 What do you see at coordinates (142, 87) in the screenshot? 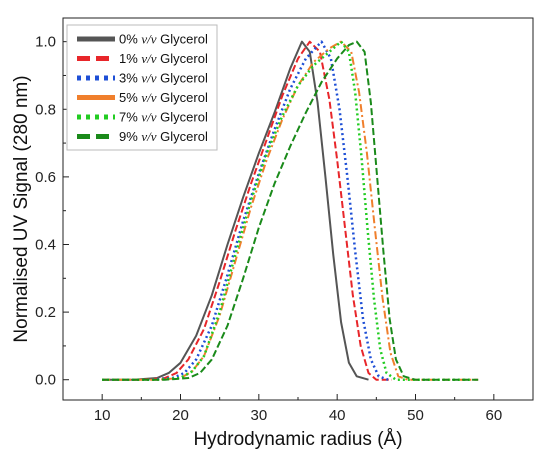
I see `legend-box` at bounding box center [142, 87].